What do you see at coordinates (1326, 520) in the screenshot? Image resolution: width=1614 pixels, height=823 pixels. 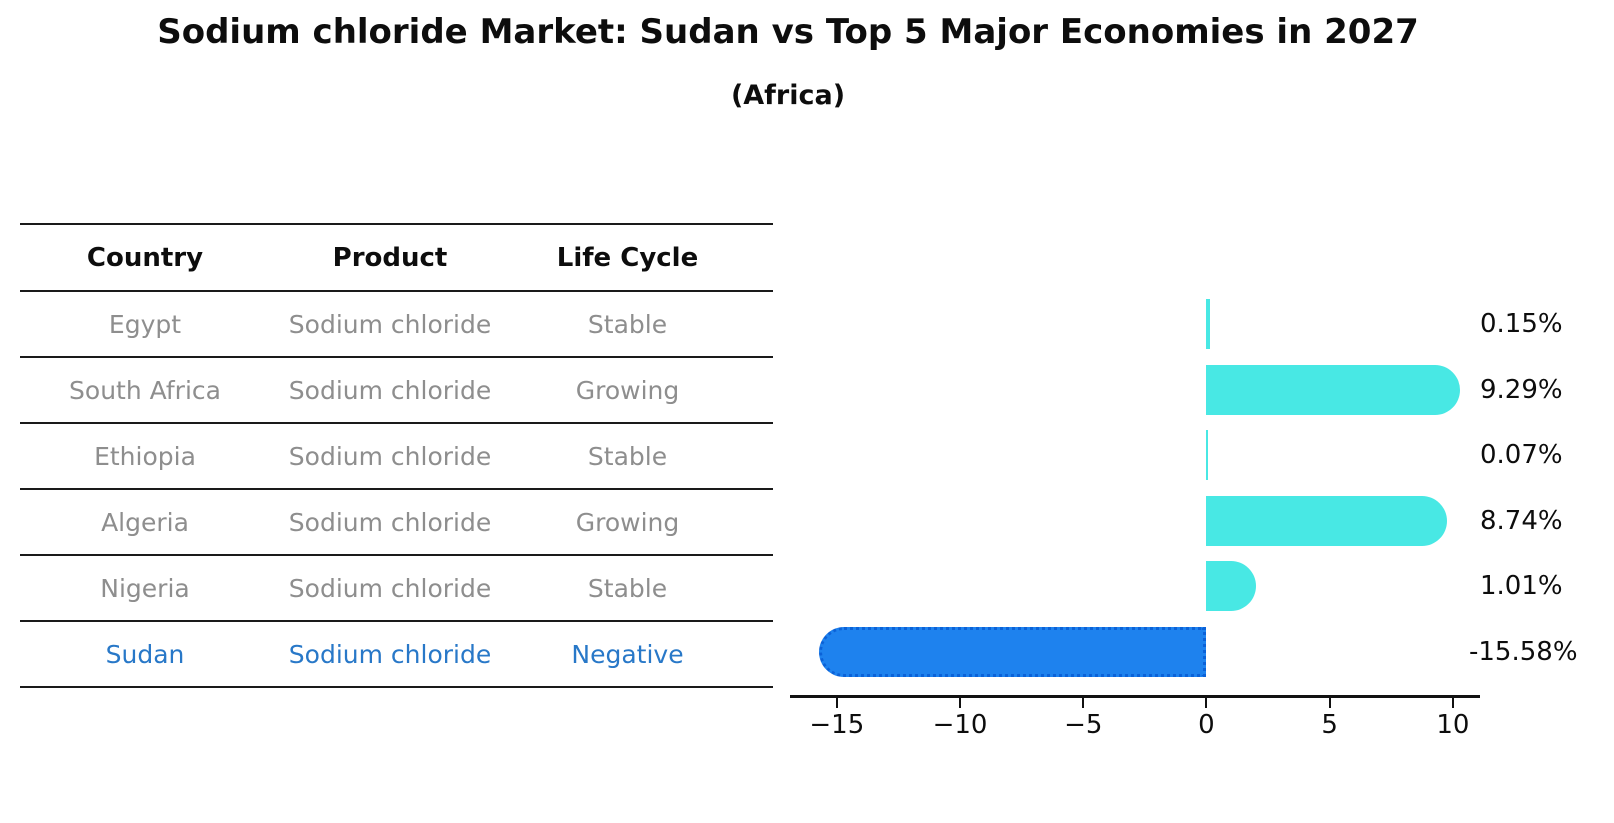 I see `bar-algeria` at bounding box center [1326, 520].